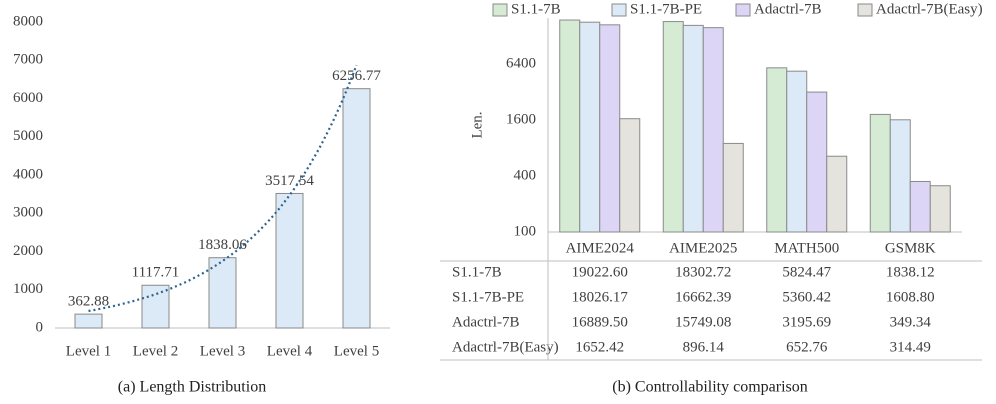  What do you see at coordinates (28, 98) in the screenshot?
I see `y-tick-label: 6000` at bounding box center [28, 98].